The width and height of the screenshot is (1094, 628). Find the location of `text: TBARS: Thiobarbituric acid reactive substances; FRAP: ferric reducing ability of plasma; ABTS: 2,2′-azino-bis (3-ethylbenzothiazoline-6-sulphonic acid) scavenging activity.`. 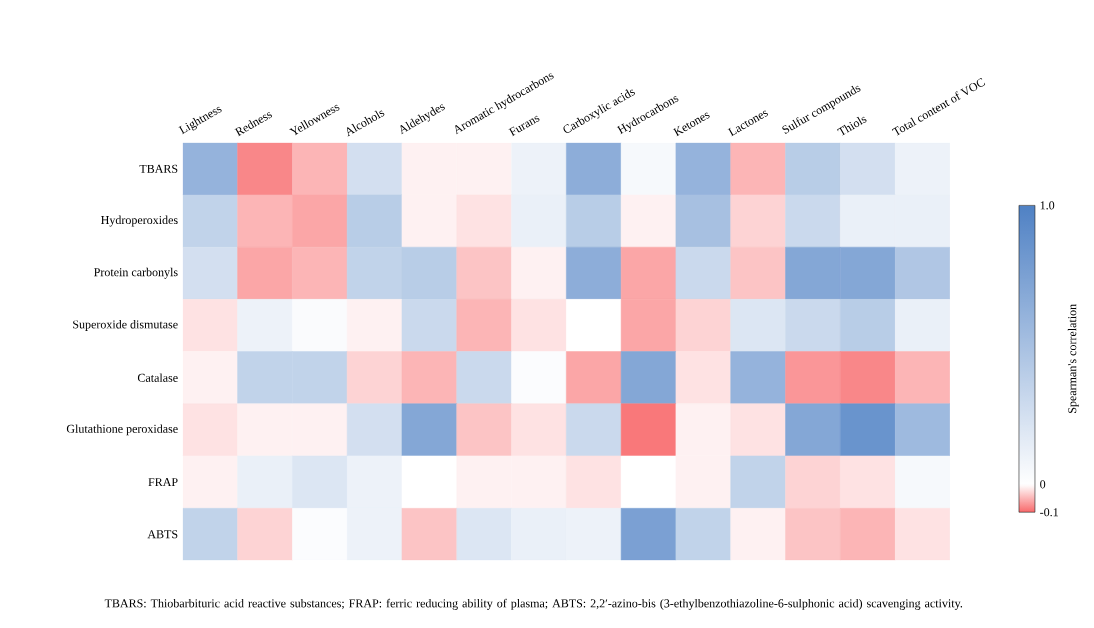

text: TBARS: Thiobarbituric acid reactive substances; FRAP: ferric reducing ability of plasma; ABTS: 2,2′-azino-bis (3-ethylbenzothiazoline-6-sulphonic acid) scavenging activity. is located at coordinates (533, 604).